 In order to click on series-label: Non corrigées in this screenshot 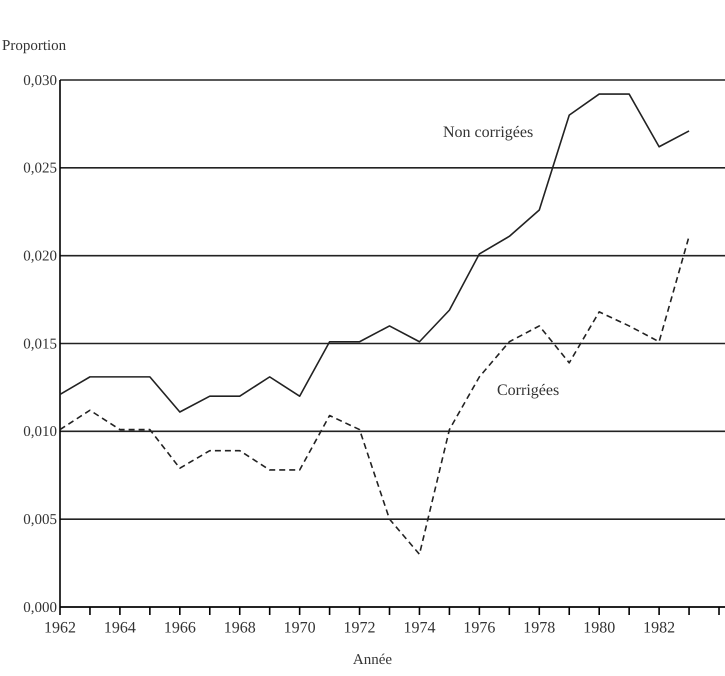, I will do `click(488, 132)`.